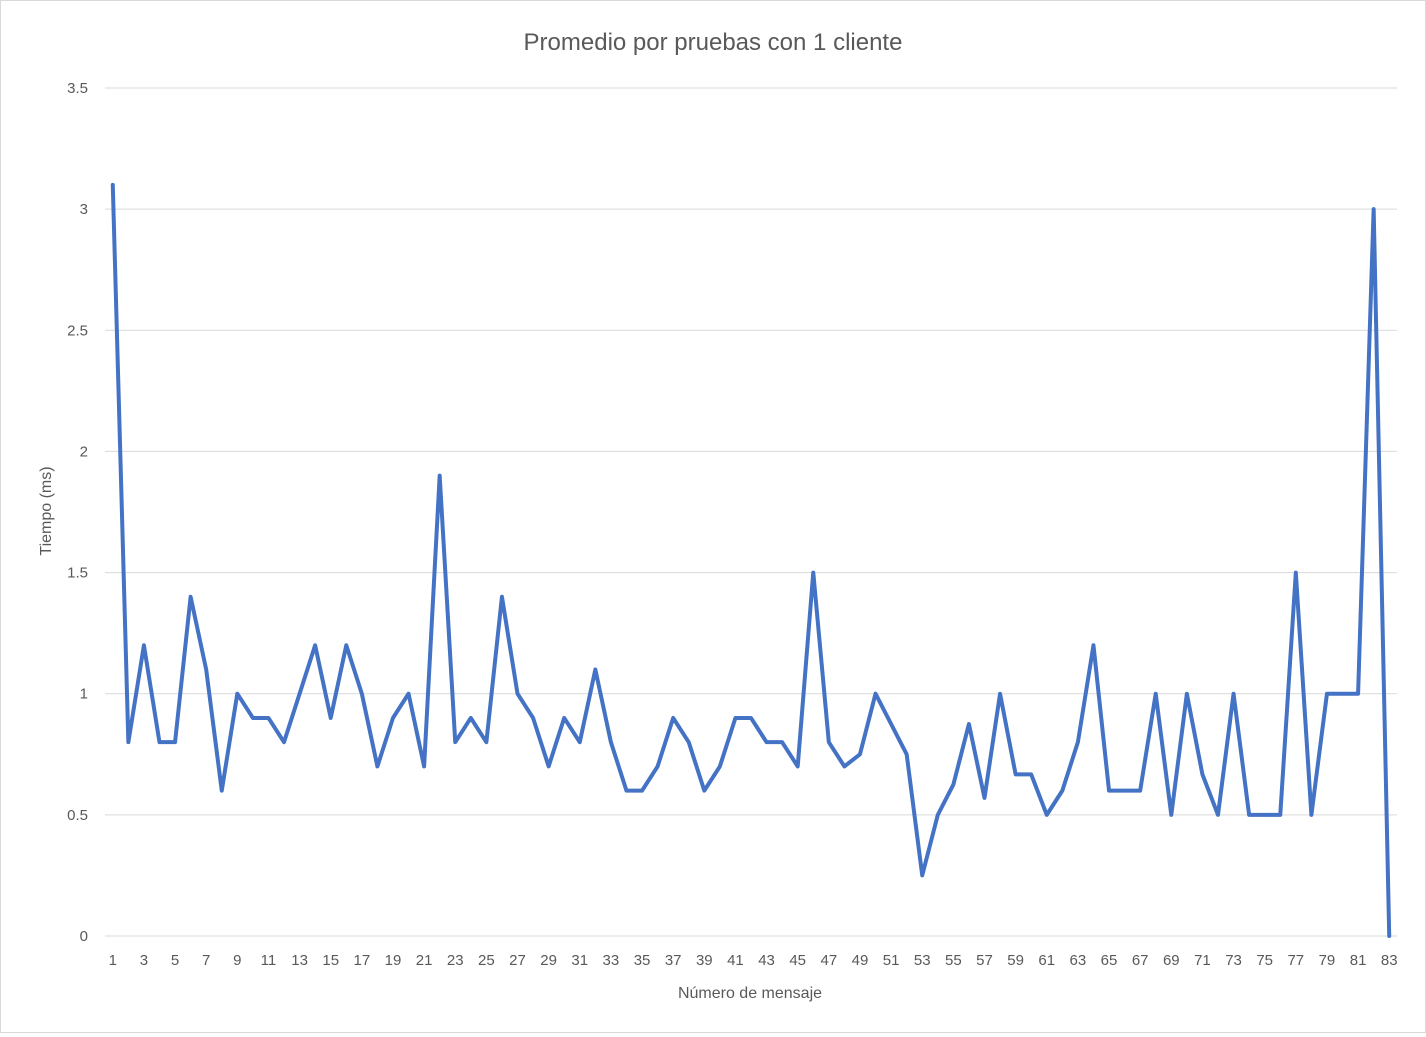  I want to click on x-tick-label: 79, so click(1327, 960).